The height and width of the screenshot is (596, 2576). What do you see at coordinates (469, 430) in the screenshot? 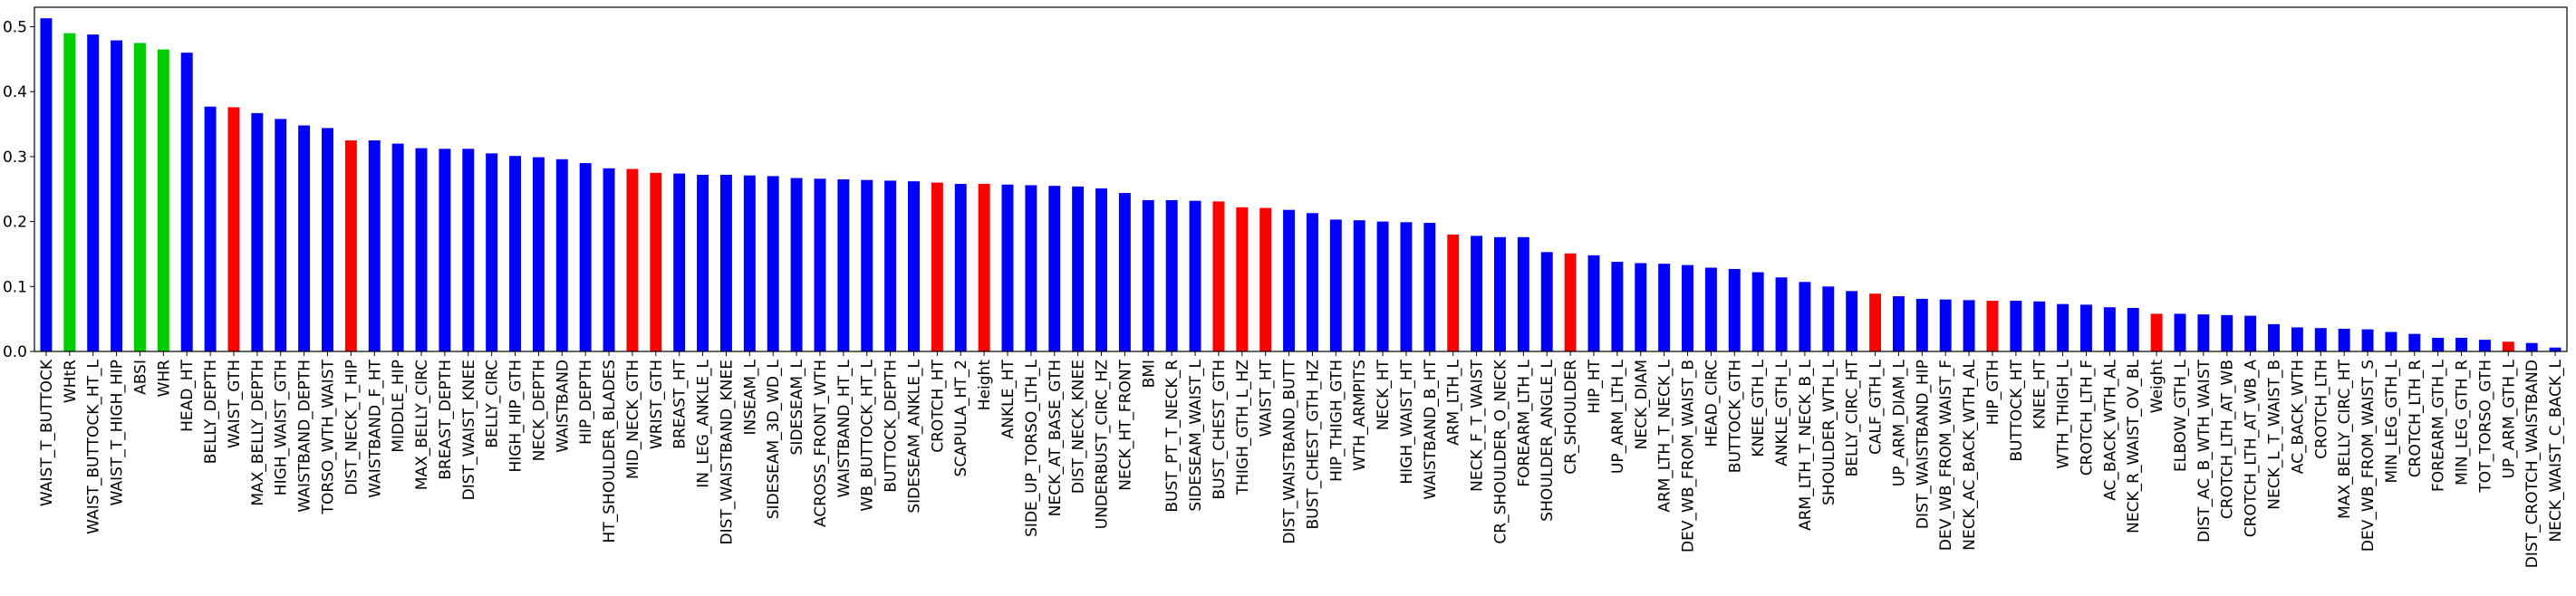
I see `x-tick-label: DIST_WAIST_KNEE` at bounding box center [469, 430].